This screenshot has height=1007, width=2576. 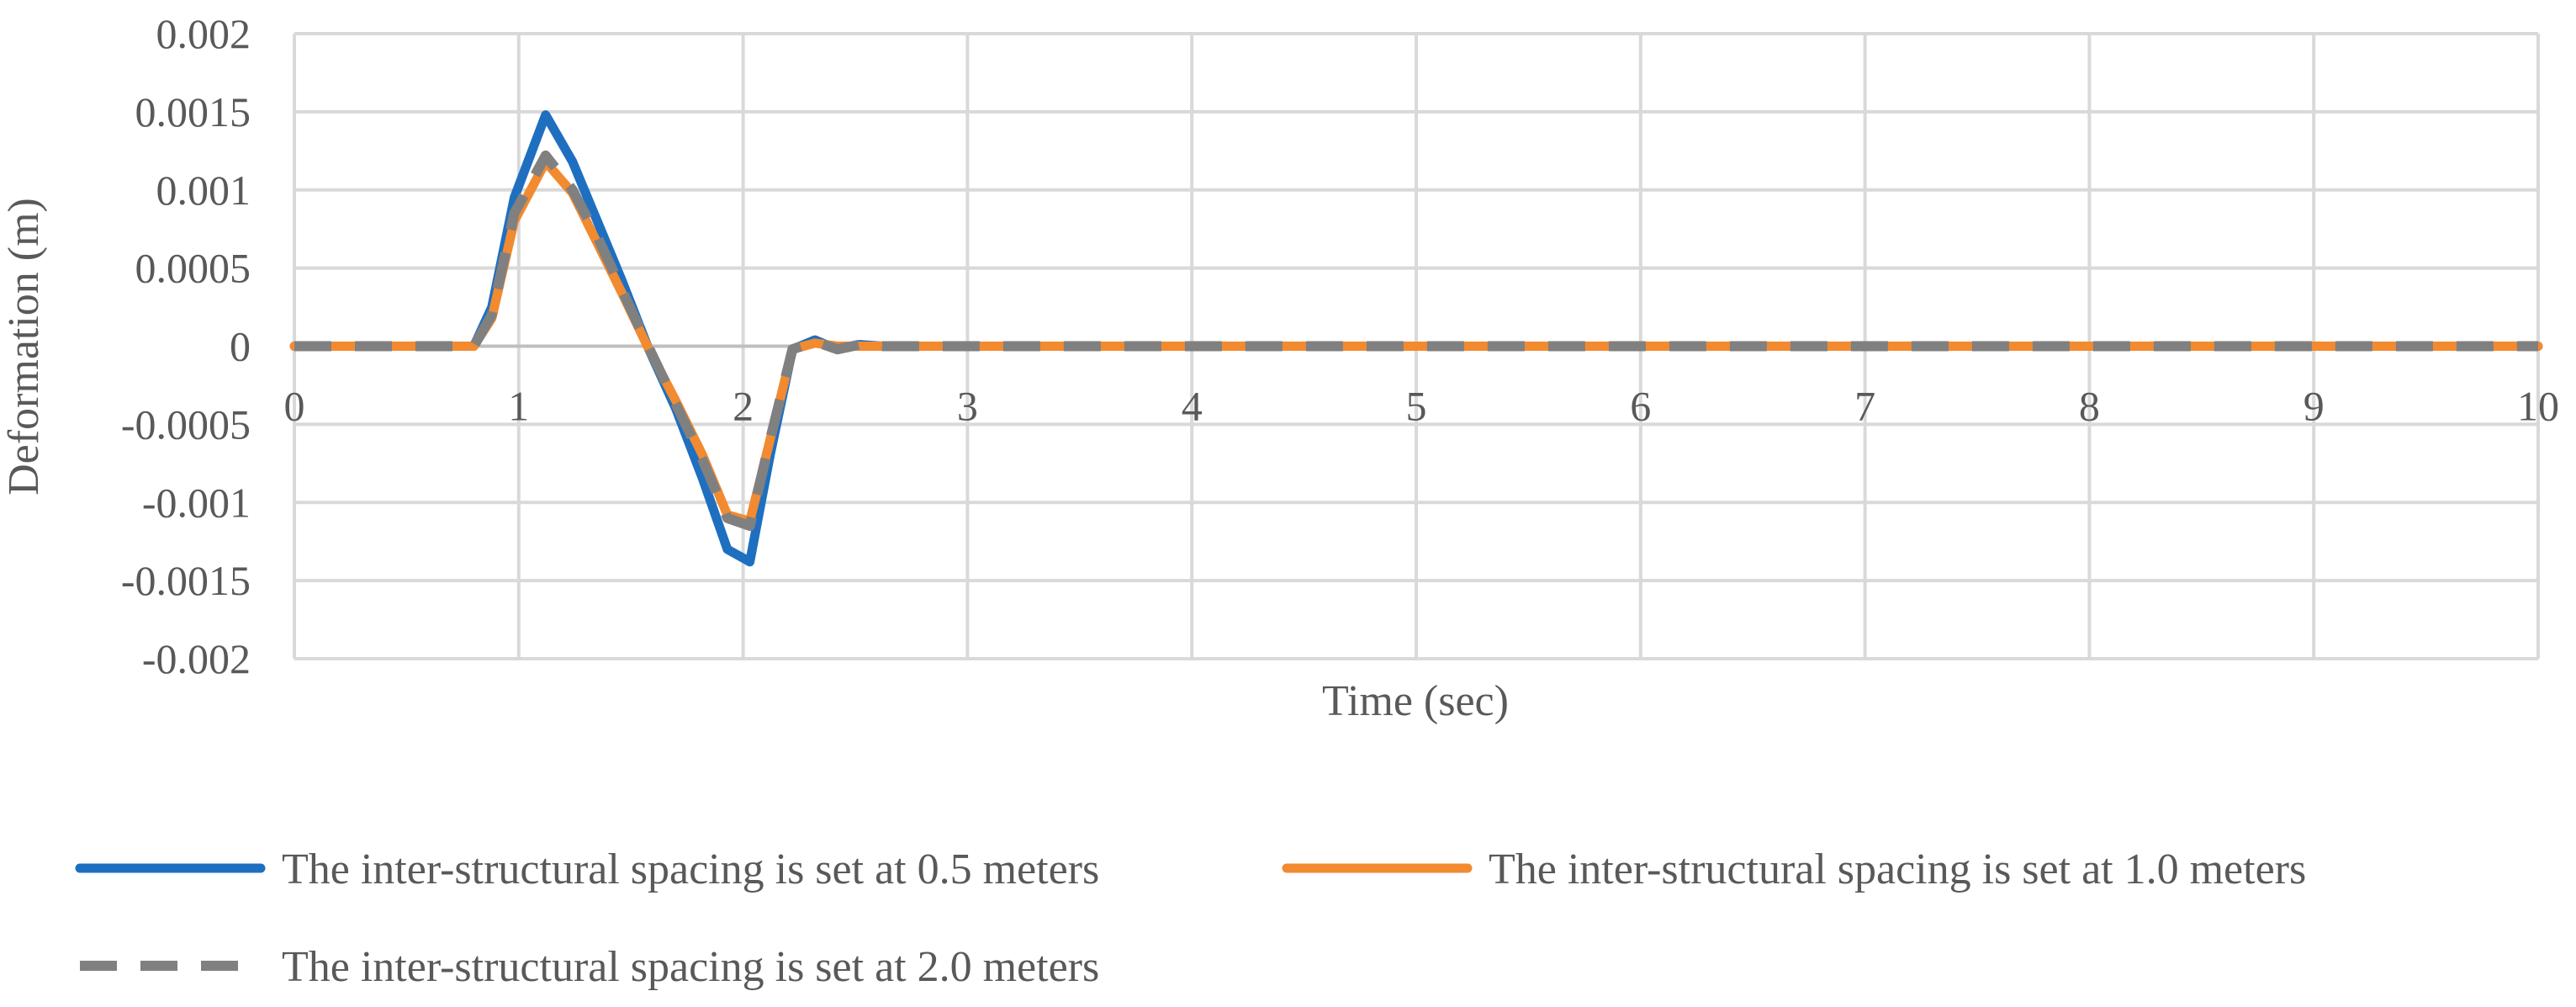 I want to click on x-tick-label: 9, so click(x=2314, y=406).